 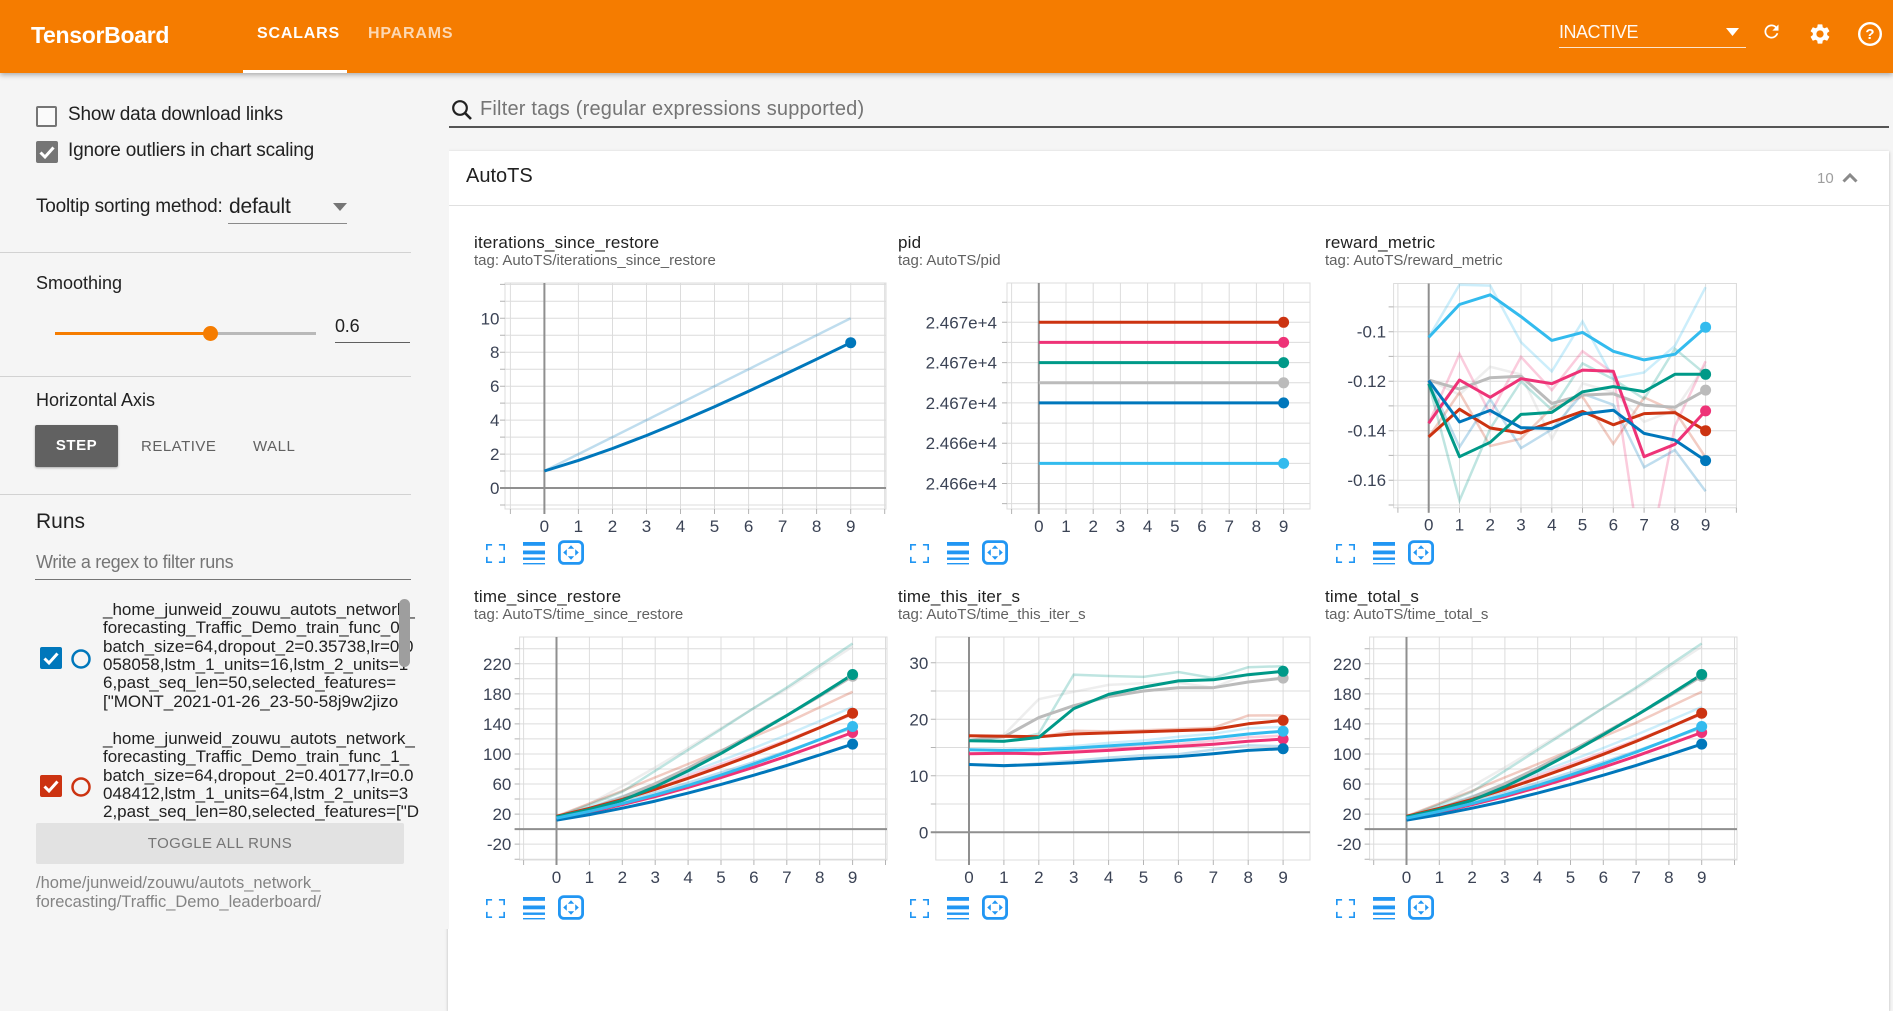 What do you see at coordinates (918, 663) in the screenshot?
I see `svg-text: 30` at bounding box center [918, 663].